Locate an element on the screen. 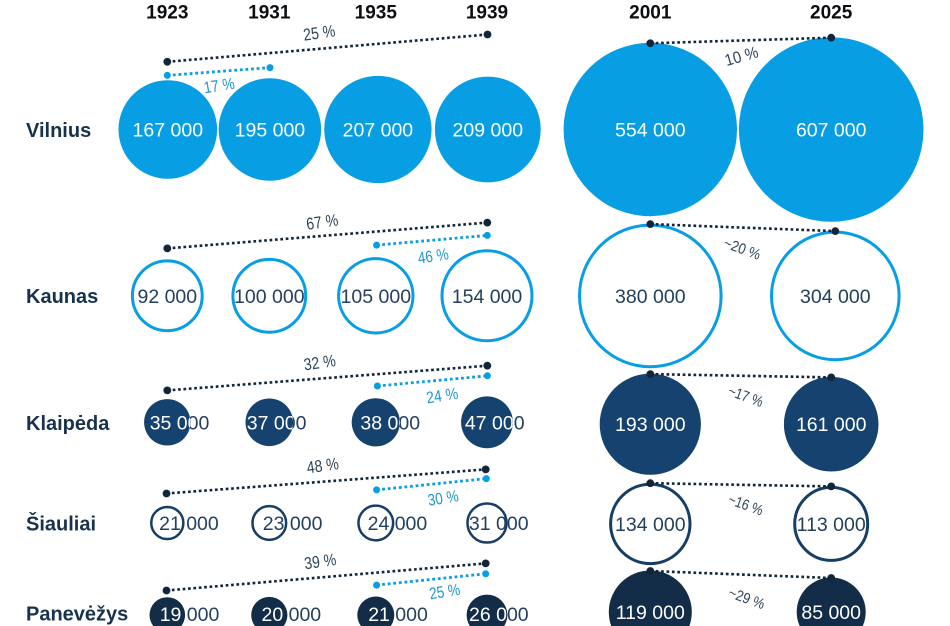  svg-text: 38 000 is located at coordinates (390, 423).